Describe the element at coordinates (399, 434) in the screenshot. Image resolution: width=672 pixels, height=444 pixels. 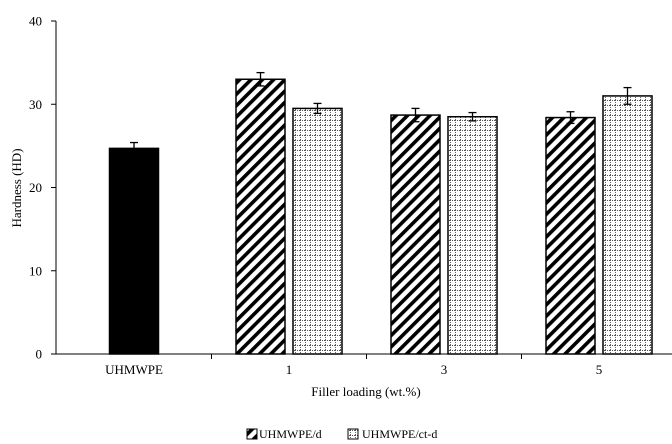
I see `legend-label-series-2: UHMWPE/ct-d` at that location.